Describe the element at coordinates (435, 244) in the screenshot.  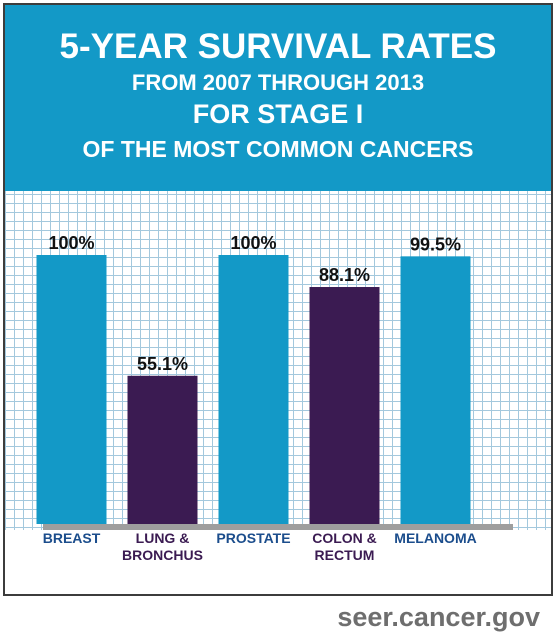
I see `bar-value-label: 99.5%` at that location.